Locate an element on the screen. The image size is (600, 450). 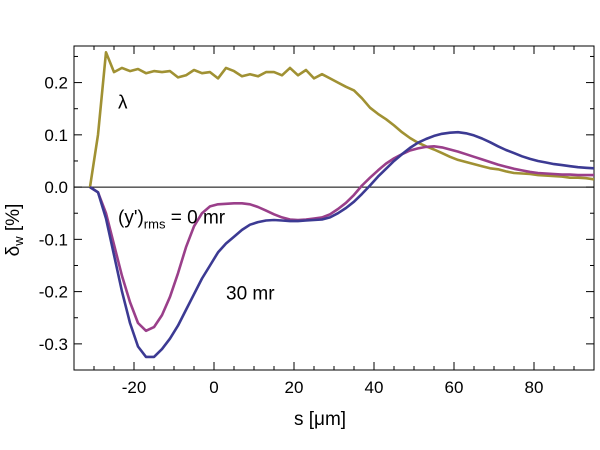
x-axis-label: s [μm] is located at coordinates (320, 419).